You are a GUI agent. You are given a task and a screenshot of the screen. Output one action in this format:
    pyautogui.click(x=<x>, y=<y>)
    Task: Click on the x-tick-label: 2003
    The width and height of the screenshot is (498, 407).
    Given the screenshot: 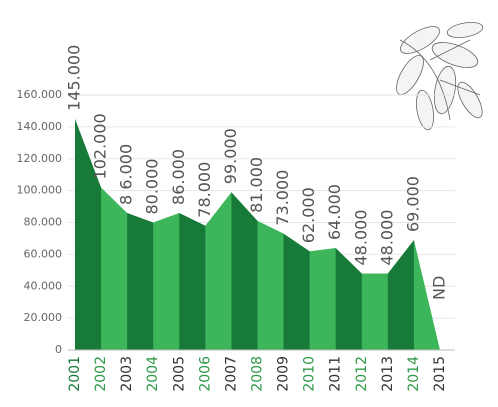 What is the action you would take?
    pyautogui.click(x=127, y=374)
    